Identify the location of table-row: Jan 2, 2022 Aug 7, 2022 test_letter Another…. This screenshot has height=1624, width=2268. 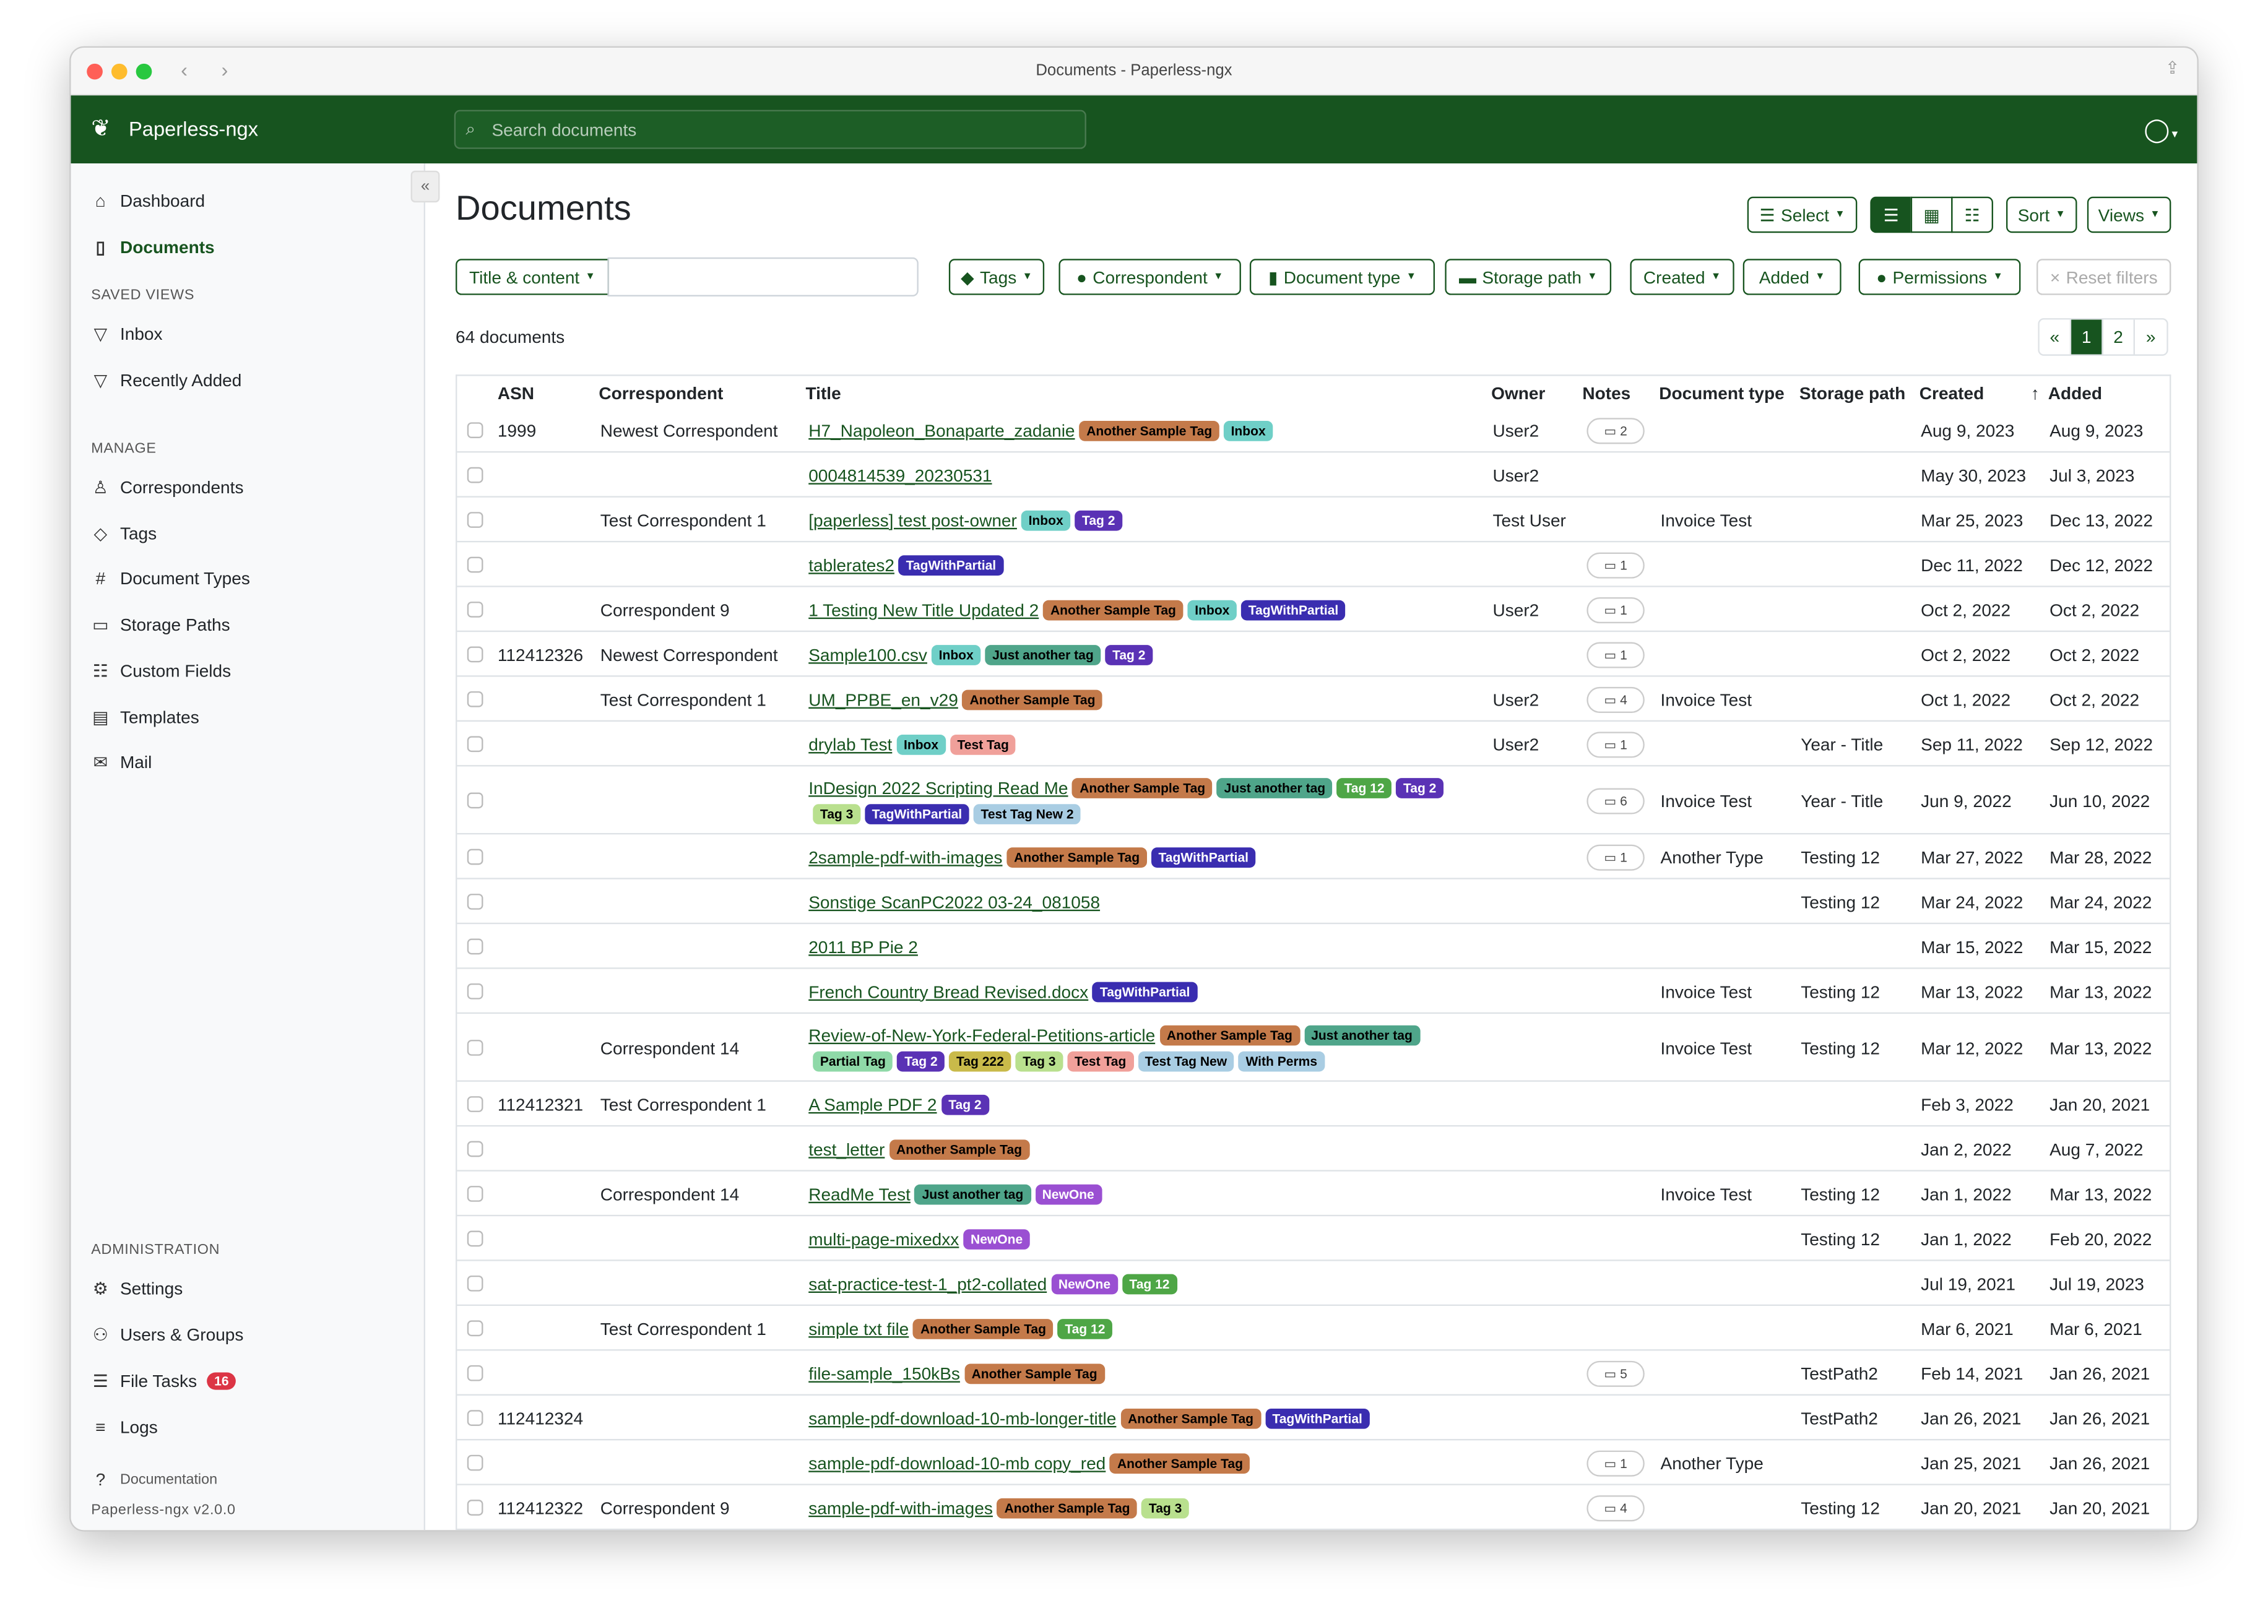
(1313, 1149).